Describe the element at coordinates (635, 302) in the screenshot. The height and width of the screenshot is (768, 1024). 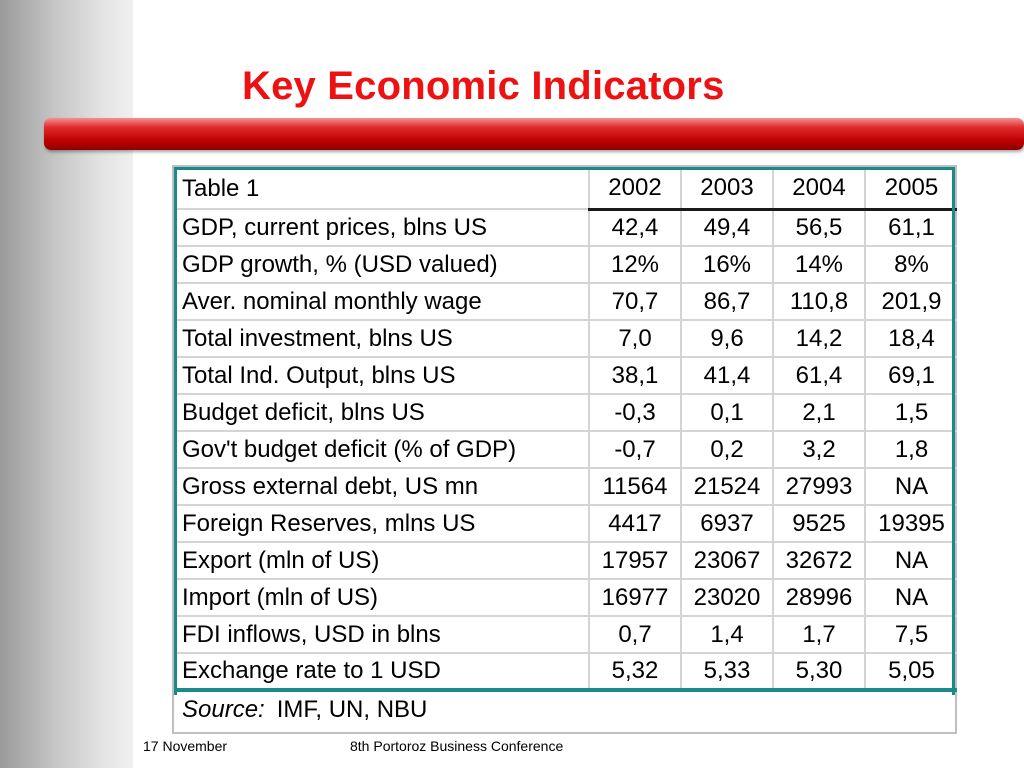
I see `value-cell: 70,7` at that location.